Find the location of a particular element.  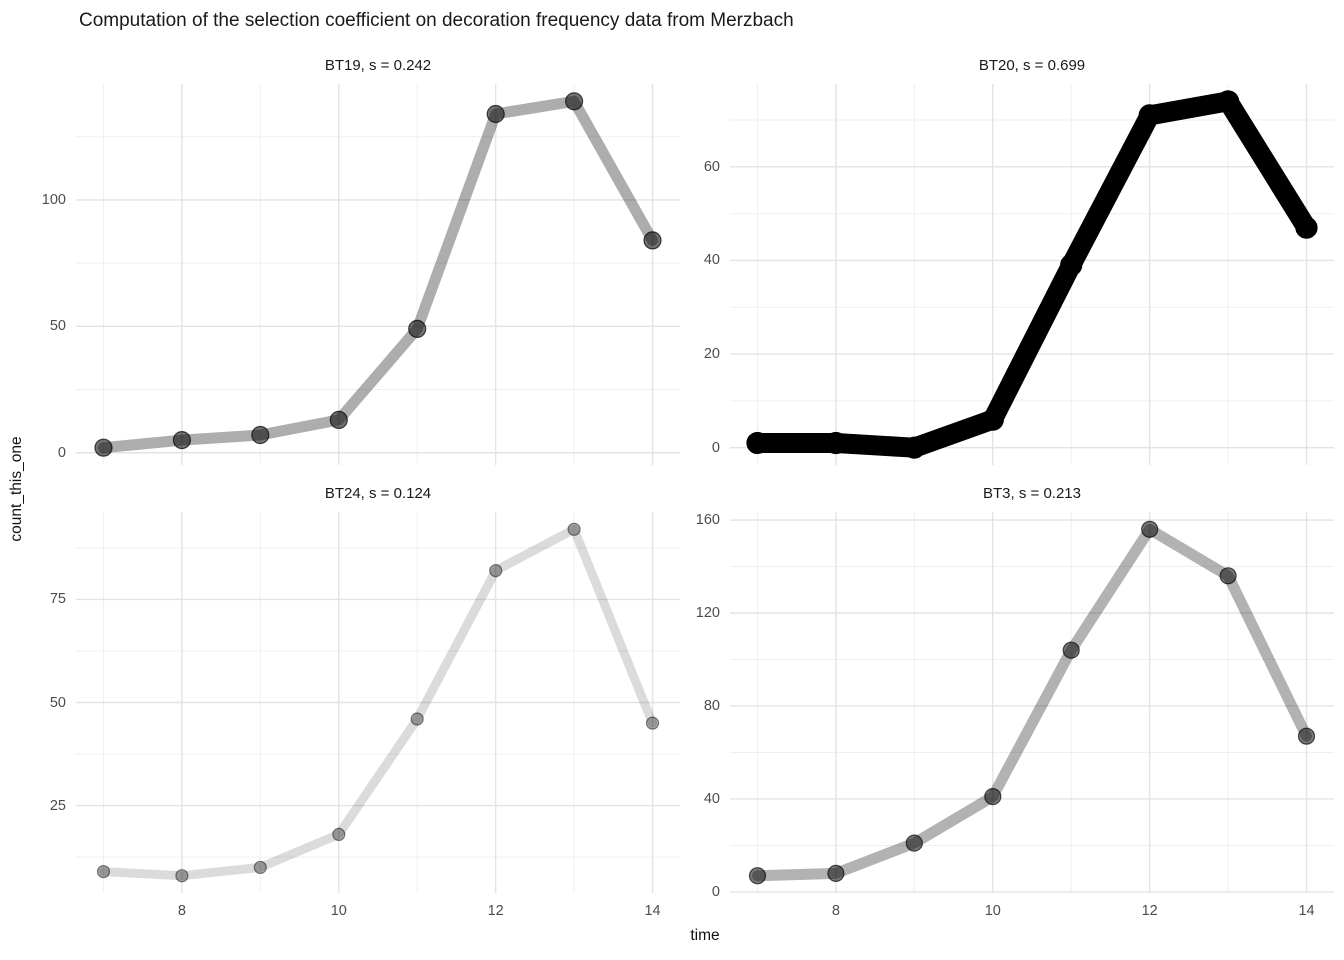

data-point-bt24-t13 is located at coordinates (574, 529).